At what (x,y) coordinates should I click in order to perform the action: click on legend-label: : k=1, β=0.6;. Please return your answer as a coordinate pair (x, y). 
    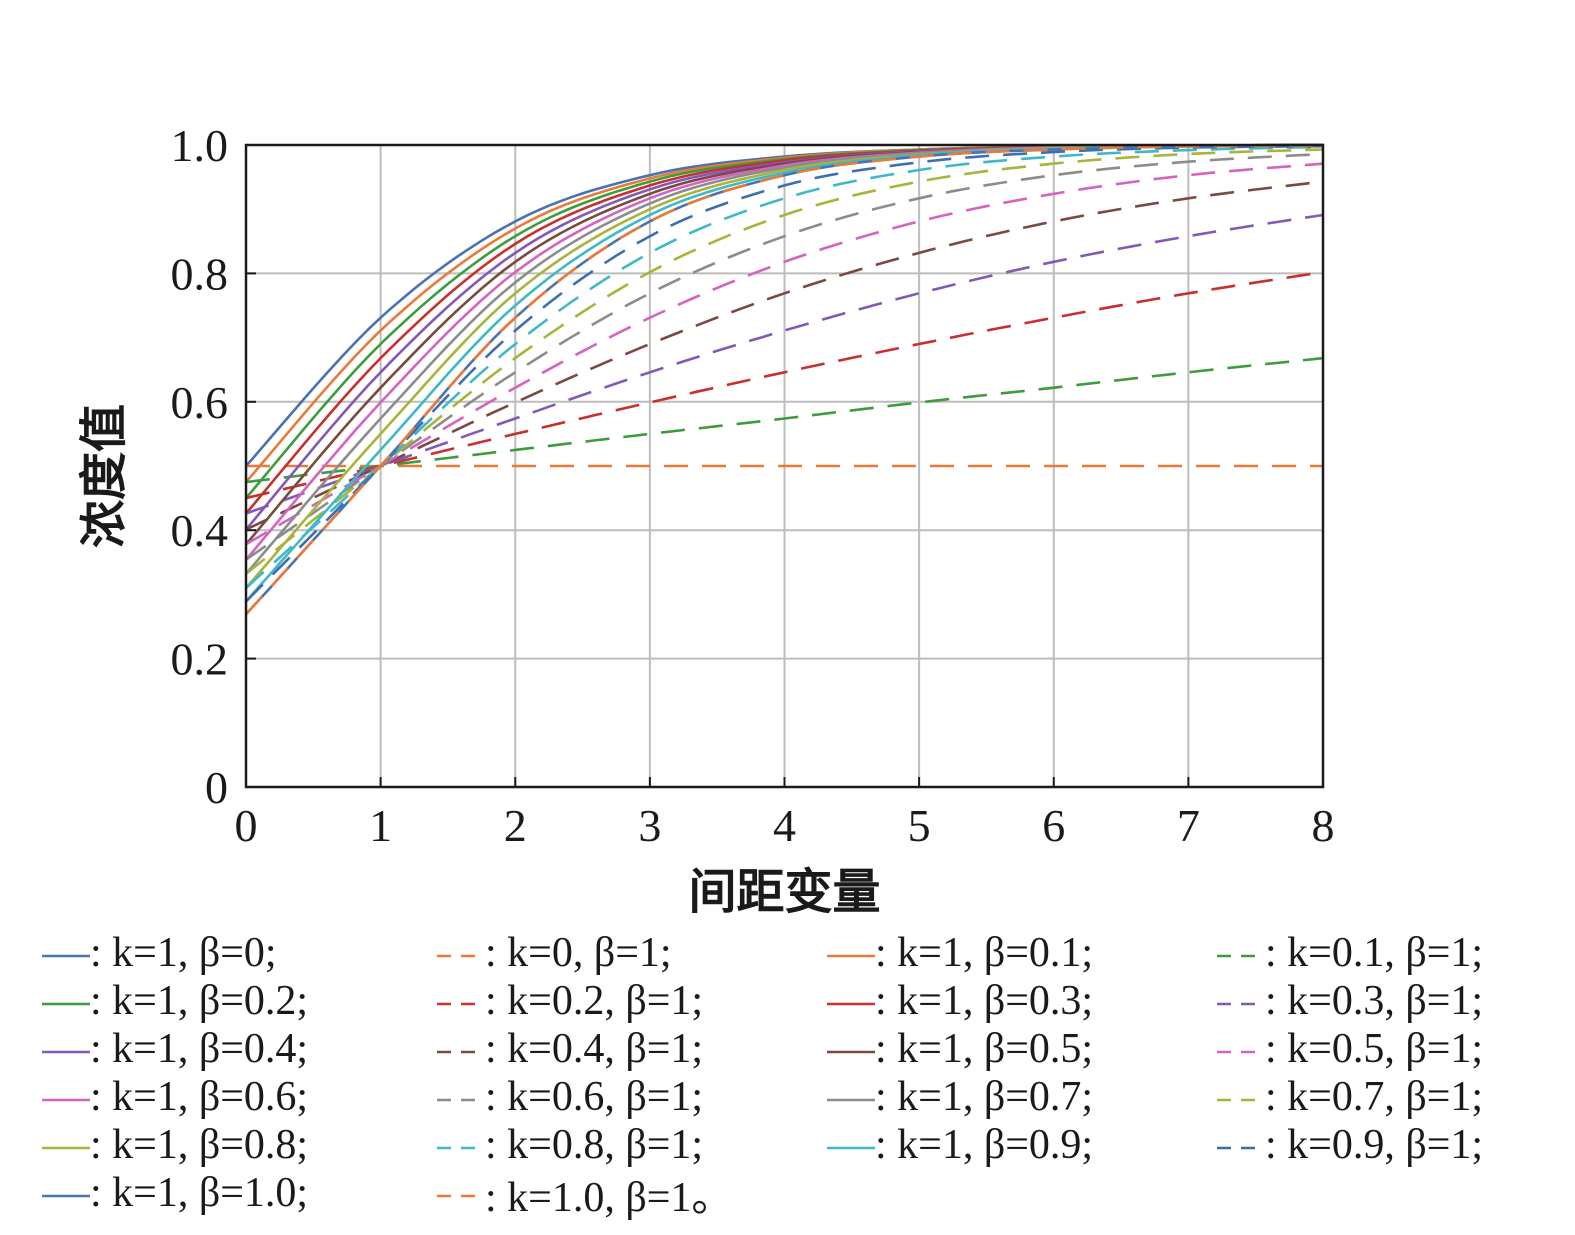
    Looking at the image, I should click on (199, 1097).